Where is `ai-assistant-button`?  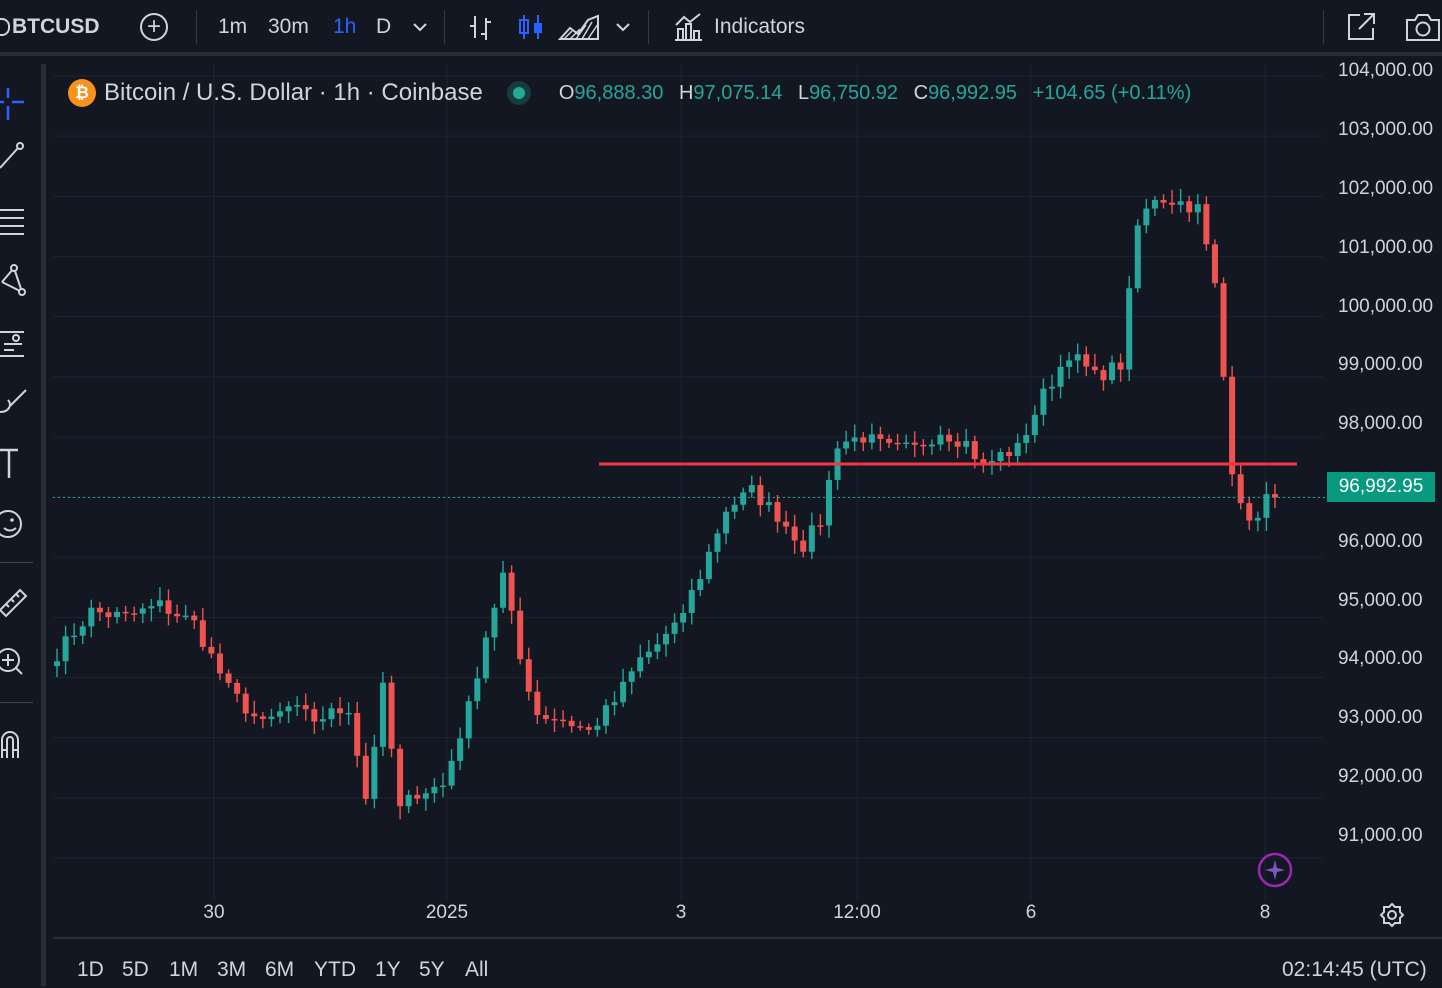
ai-assistant-button is located at coordinates (1275, 870).